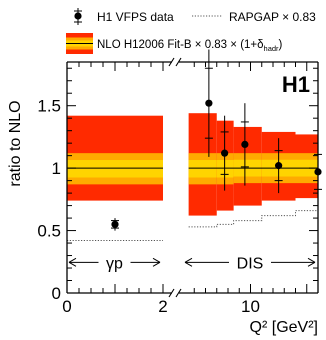  I want to click on region-dis: DIS, so click(250, 263).